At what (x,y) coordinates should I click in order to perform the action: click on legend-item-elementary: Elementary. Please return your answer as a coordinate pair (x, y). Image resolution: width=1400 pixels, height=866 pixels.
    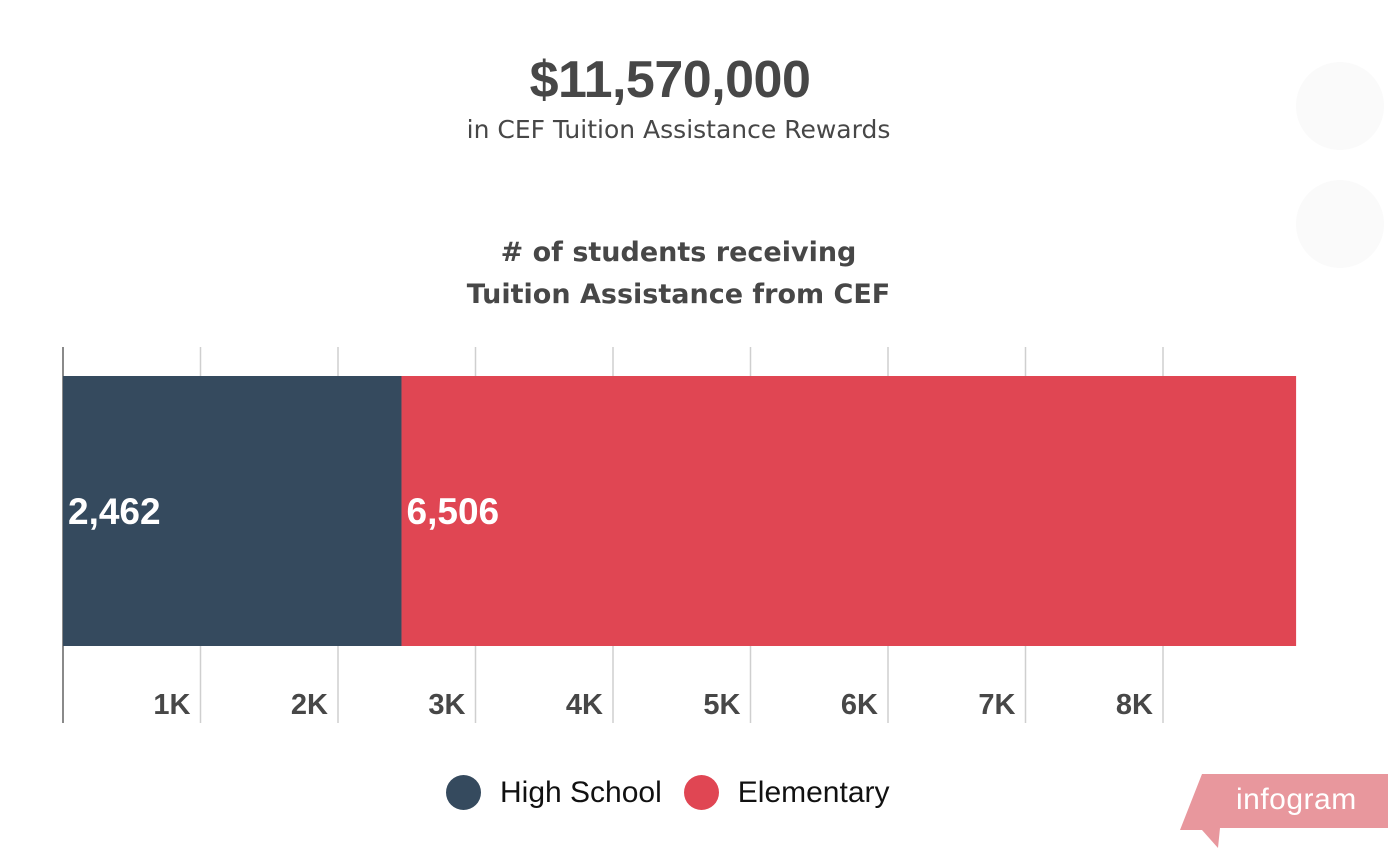
    Looking at the image, I should click on (786, 792).